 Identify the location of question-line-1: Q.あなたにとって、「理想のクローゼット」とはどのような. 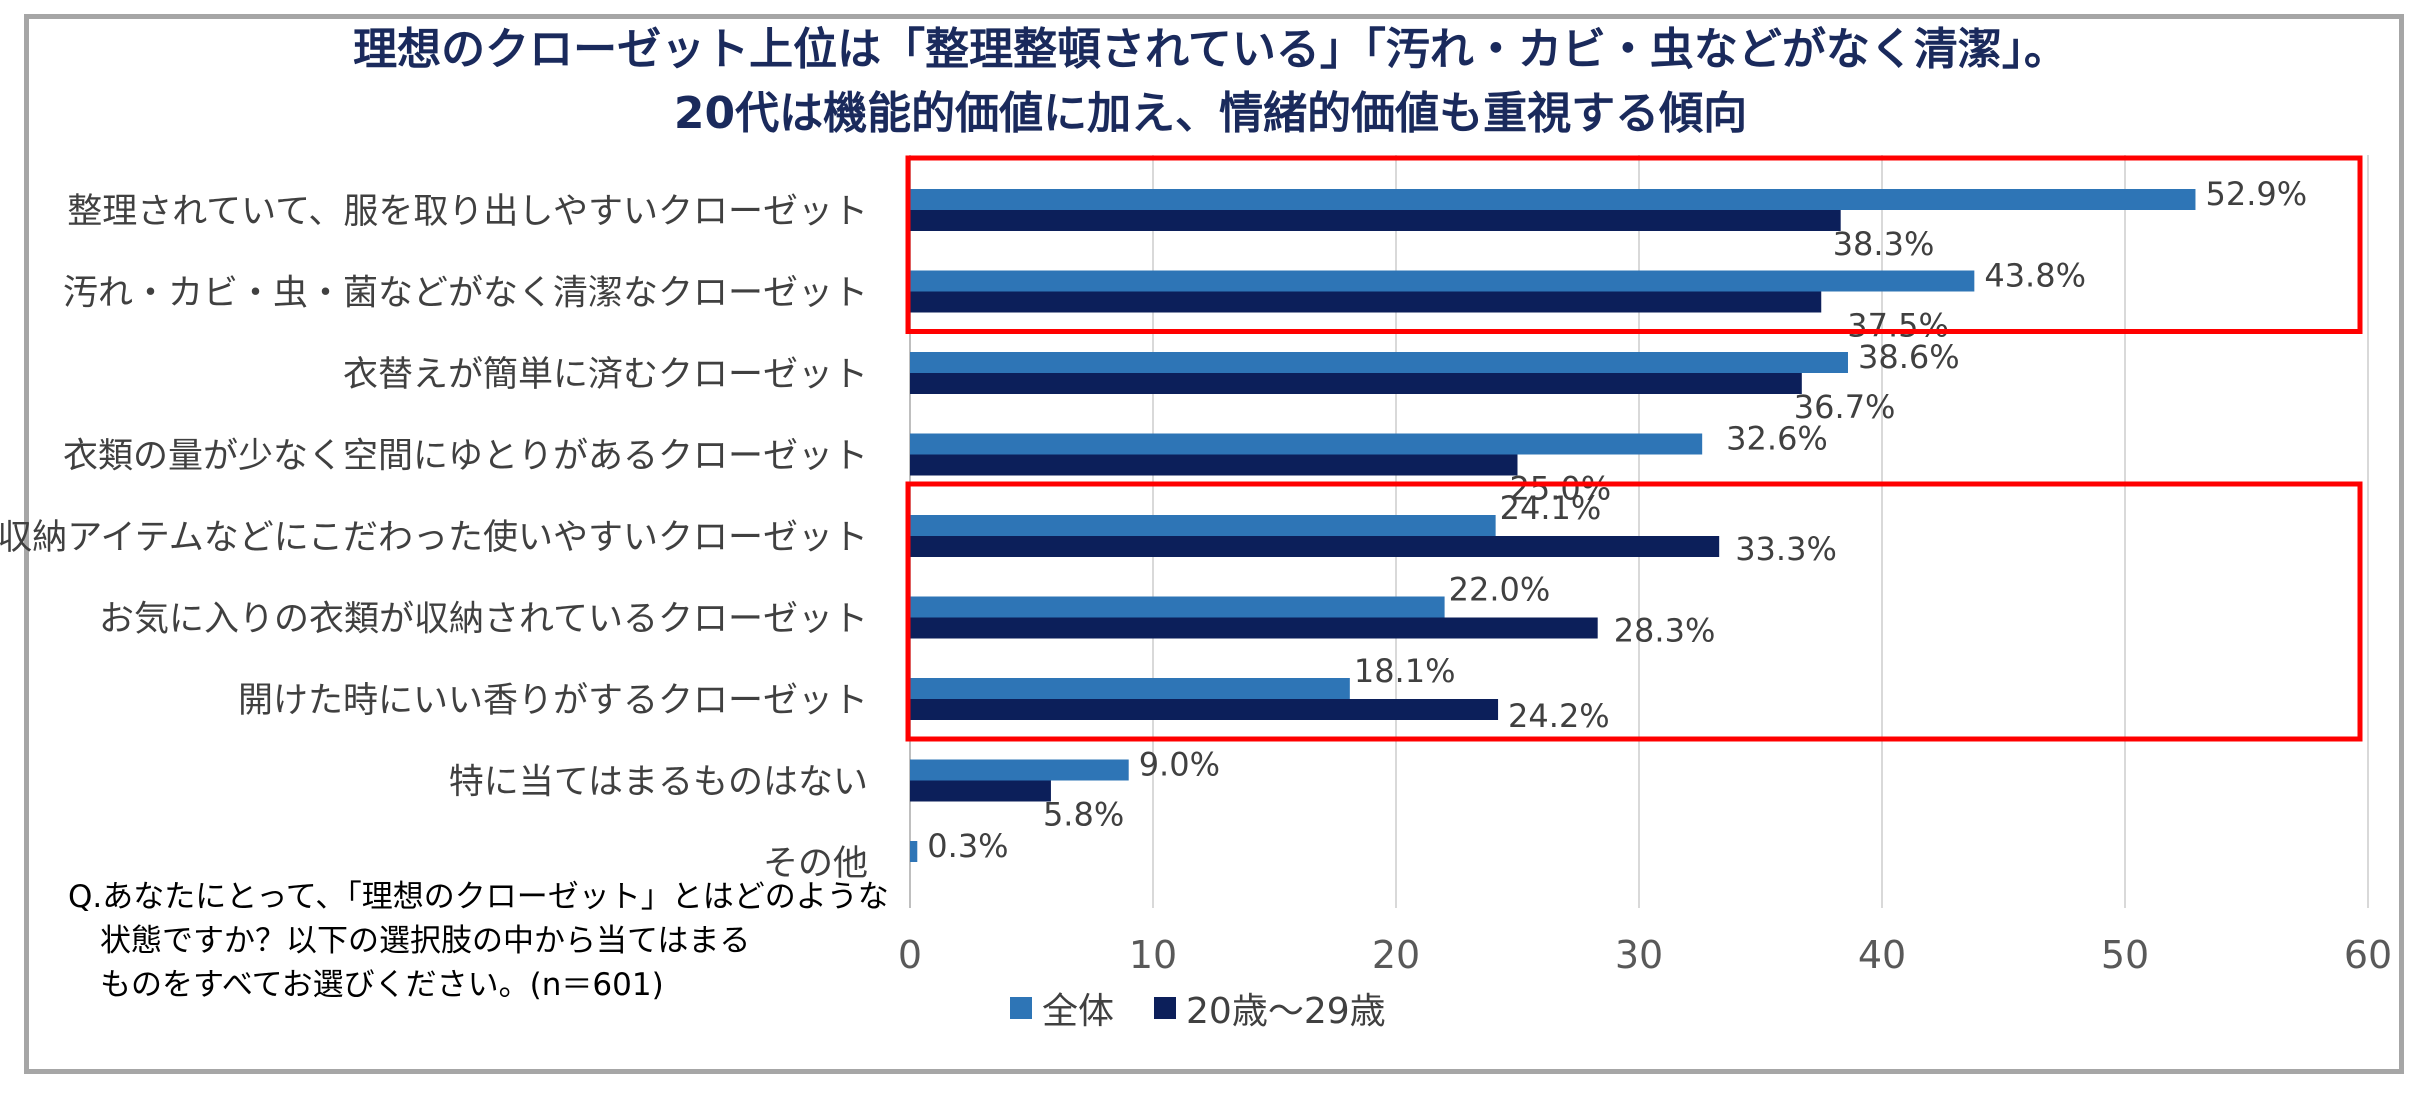
(478, 897).